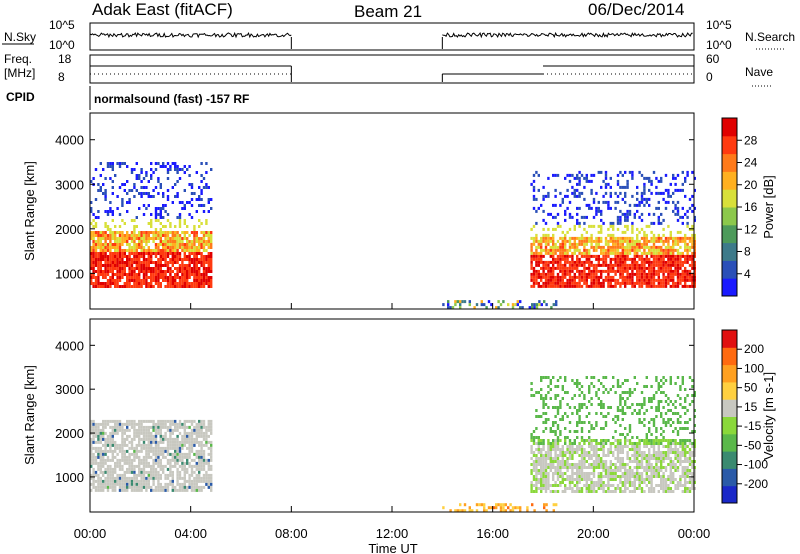 Image resolution: width=800 pixels, height=554 pixels. Describe the element at coordinates (69, 229) in the screenshot. I see `y-tick-label: 2000` at that location.